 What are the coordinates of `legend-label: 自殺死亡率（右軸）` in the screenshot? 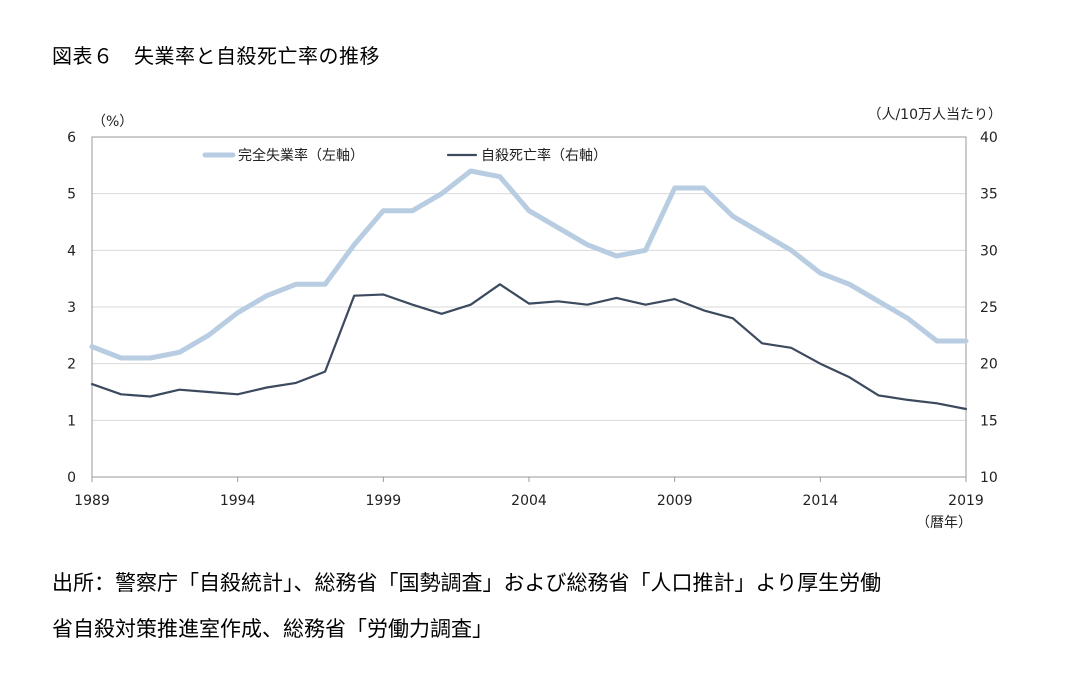 It's located at (544, 155).